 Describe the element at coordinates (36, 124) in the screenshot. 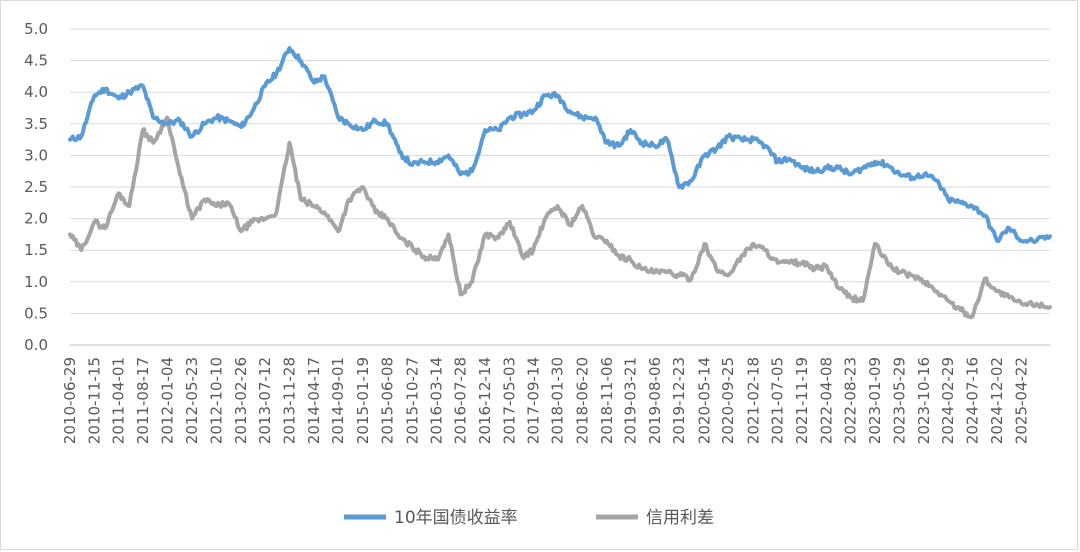

I see `y-tick-label: 3.5` at that location.